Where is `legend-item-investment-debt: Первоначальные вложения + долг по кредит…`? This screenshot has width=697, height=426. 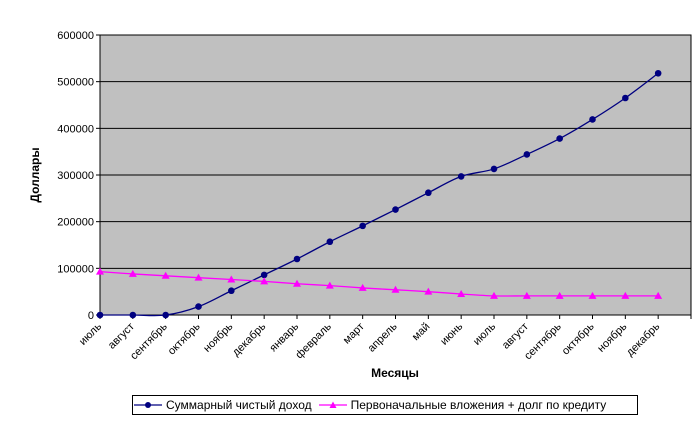
legend-item-investment-debt: Первоначальные вложения + долг по кредит… is located at coordinates (462, 405).